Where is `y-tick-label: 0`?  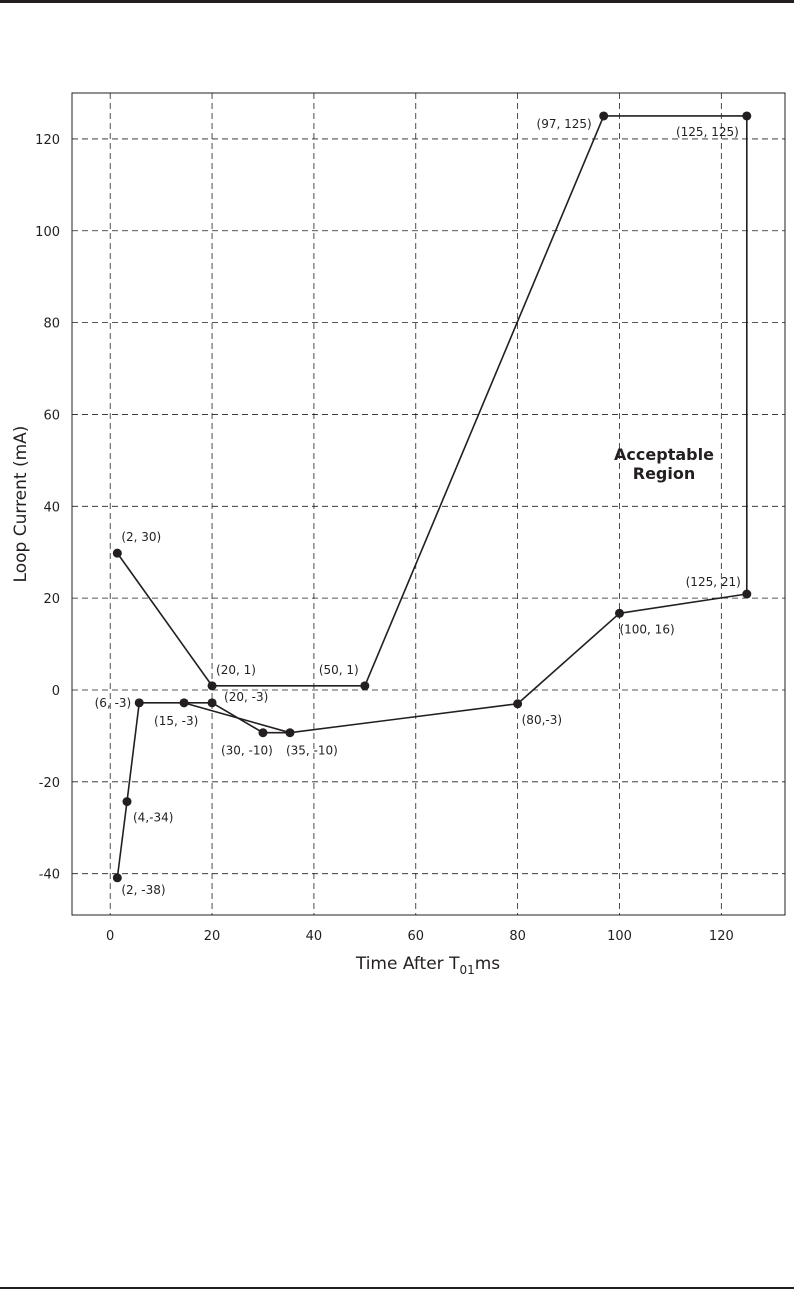
y-tick-label: 0 is located at coordinates (56, 691).